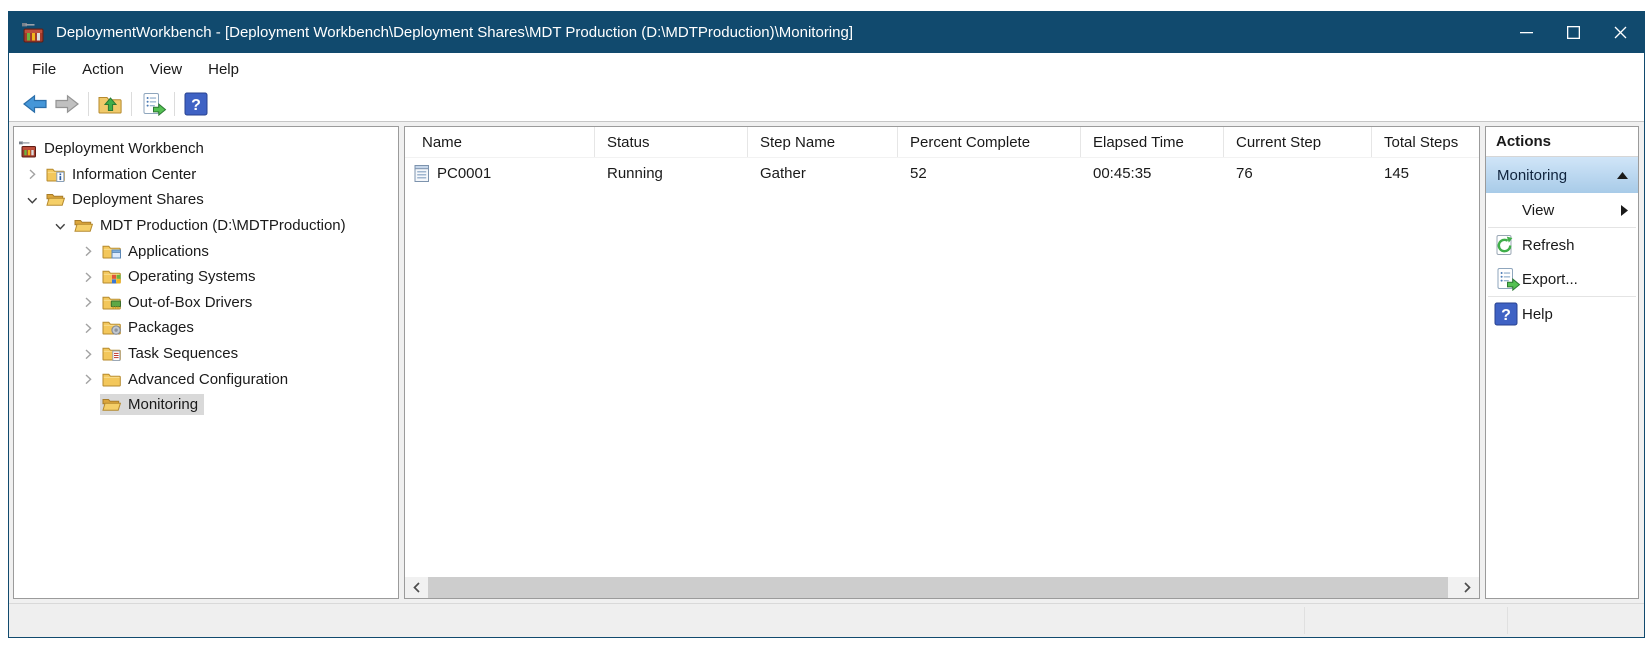 The image size is (1651, 655). I want to click on tree-item-content: Deployment Workbench, so click(113, 149).